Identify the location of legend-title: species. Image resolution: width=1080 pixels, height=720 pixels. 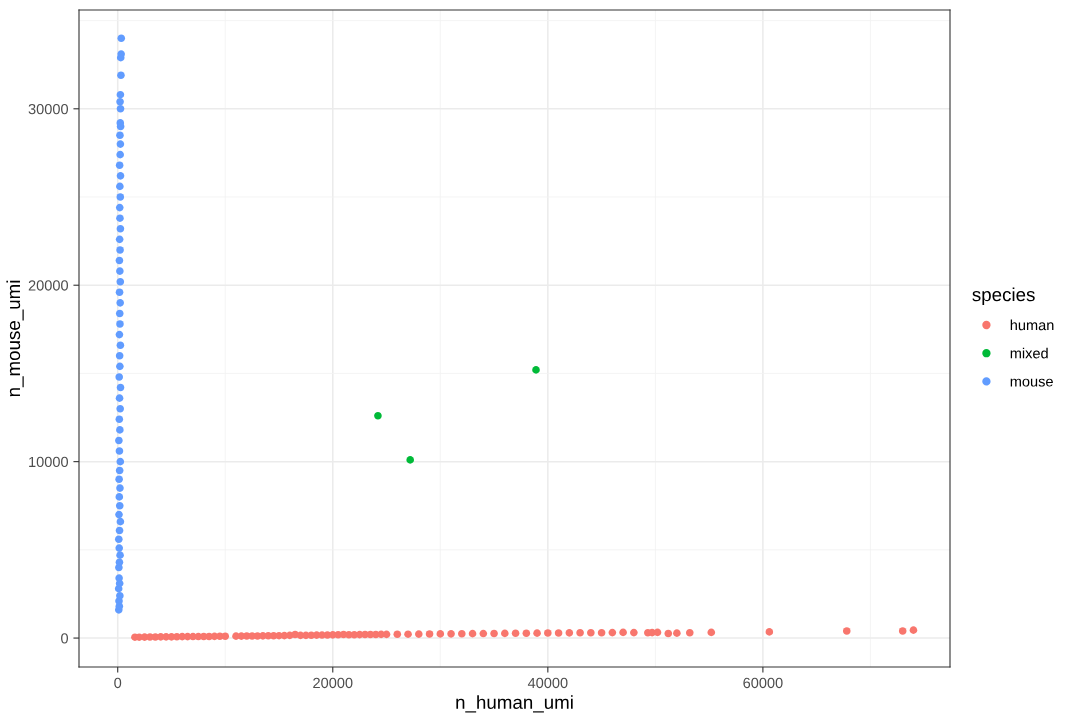
(1003, 296).